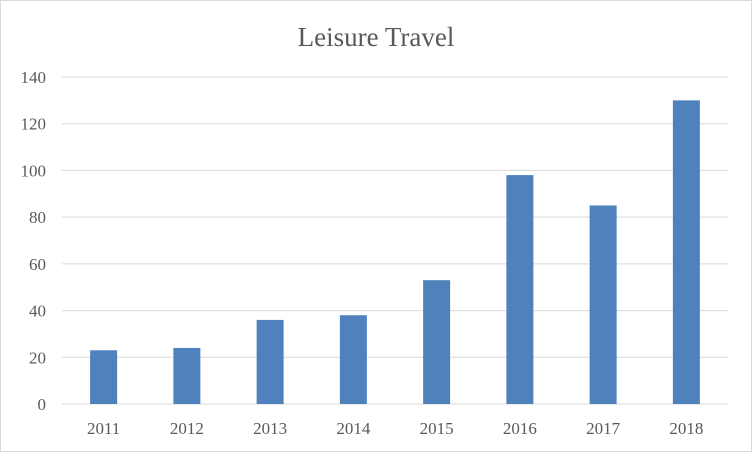  Describe the element at coordinates (437, 428) in the screenshot. I see `x-tick-label: 2015` at that location.